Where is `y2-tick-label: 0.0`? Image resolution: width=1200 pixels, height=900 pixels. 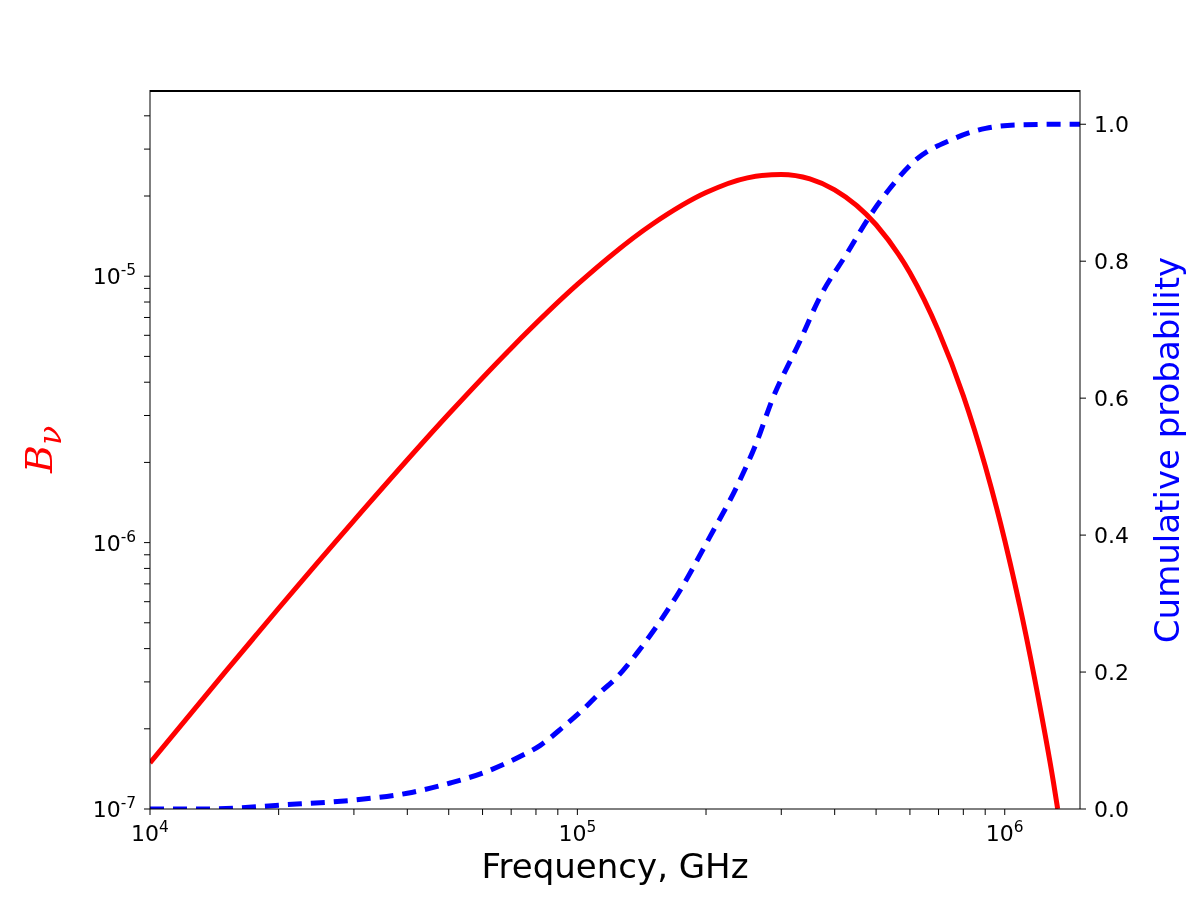
y2-tick-label: 0.0 is located at coordinates (1111, 809).